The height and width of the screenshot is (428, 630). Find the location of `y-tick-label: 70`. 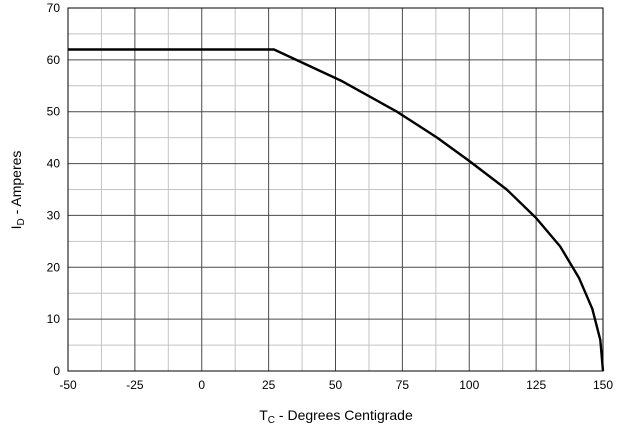

y-tick-label: 70 is located at coordinates (54, 8).